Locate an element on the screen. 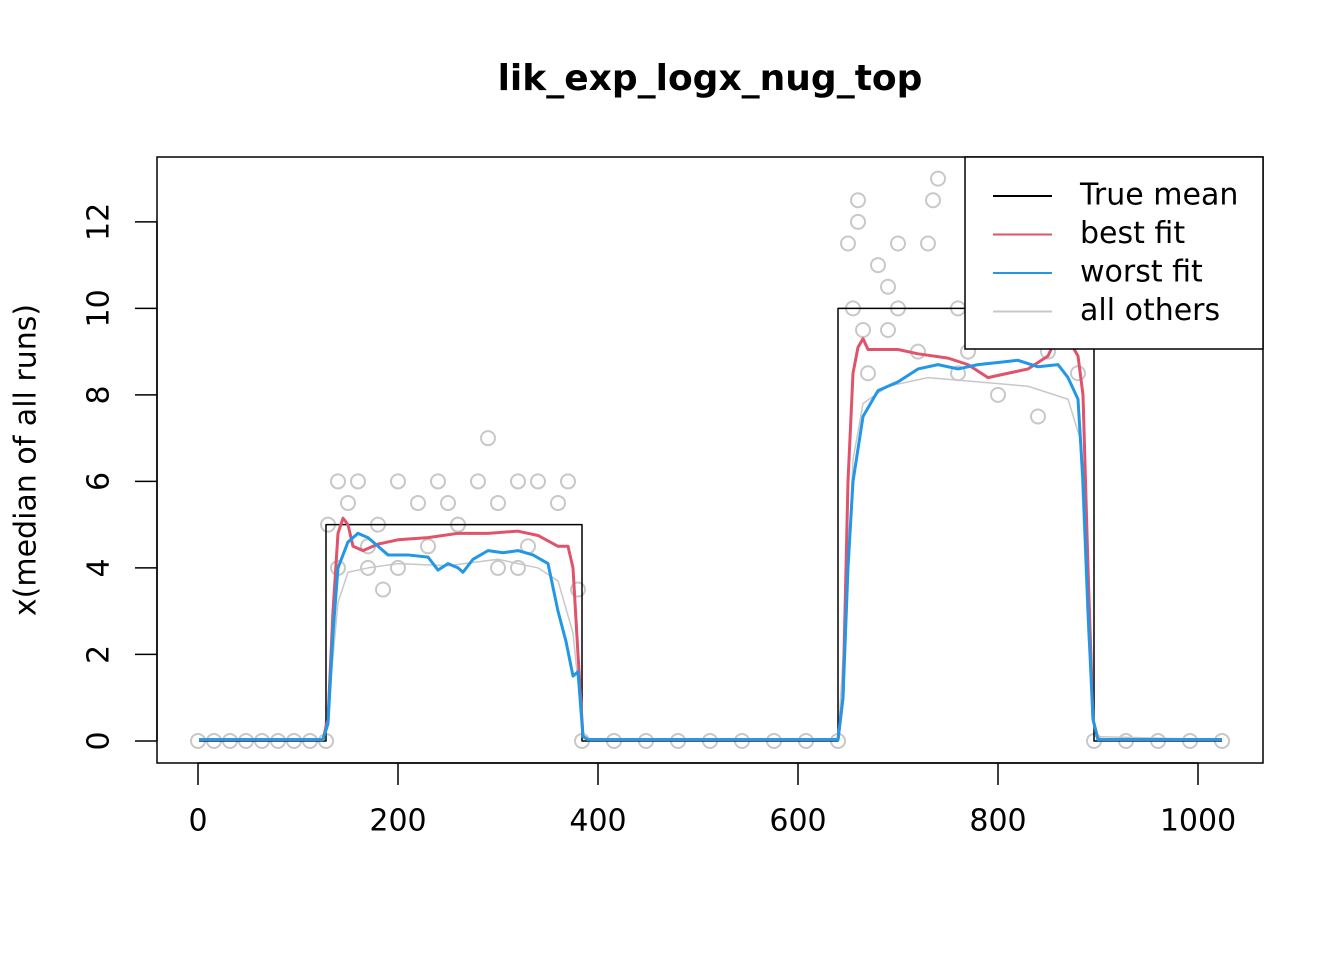 The image size is (1344, 960). y-tick-label: 8 is located at coordinates (99, 394).